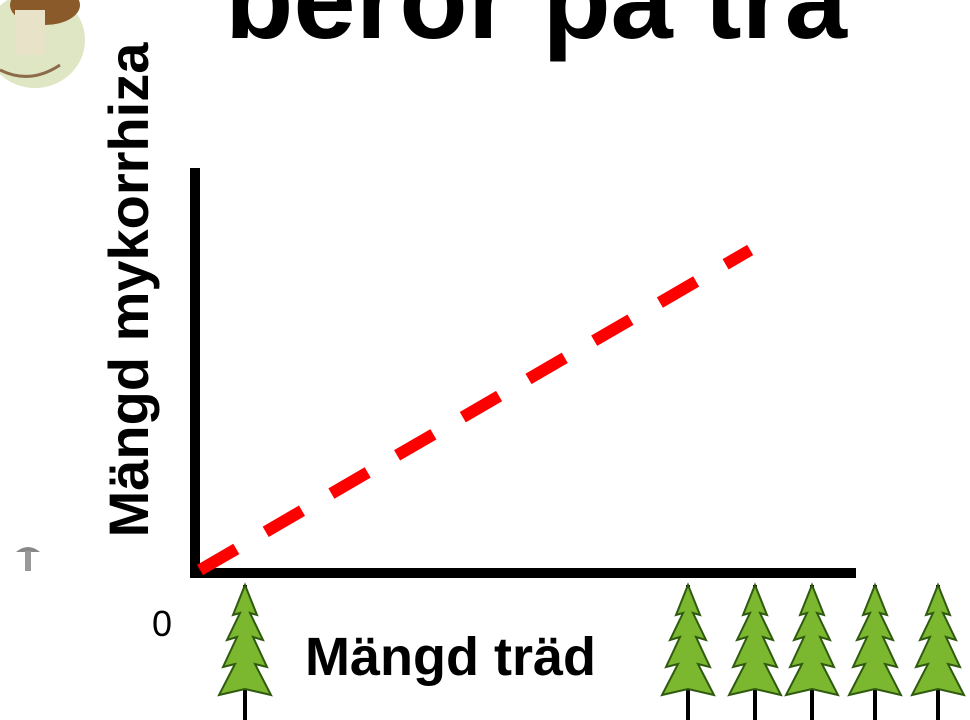 Image resolution: width=970 pixels, height=720 pixels. Describe the element at coordinates (128, 290) in the screenshot. I see `y-axis-label: Mängd mykorrhiza` at that location.